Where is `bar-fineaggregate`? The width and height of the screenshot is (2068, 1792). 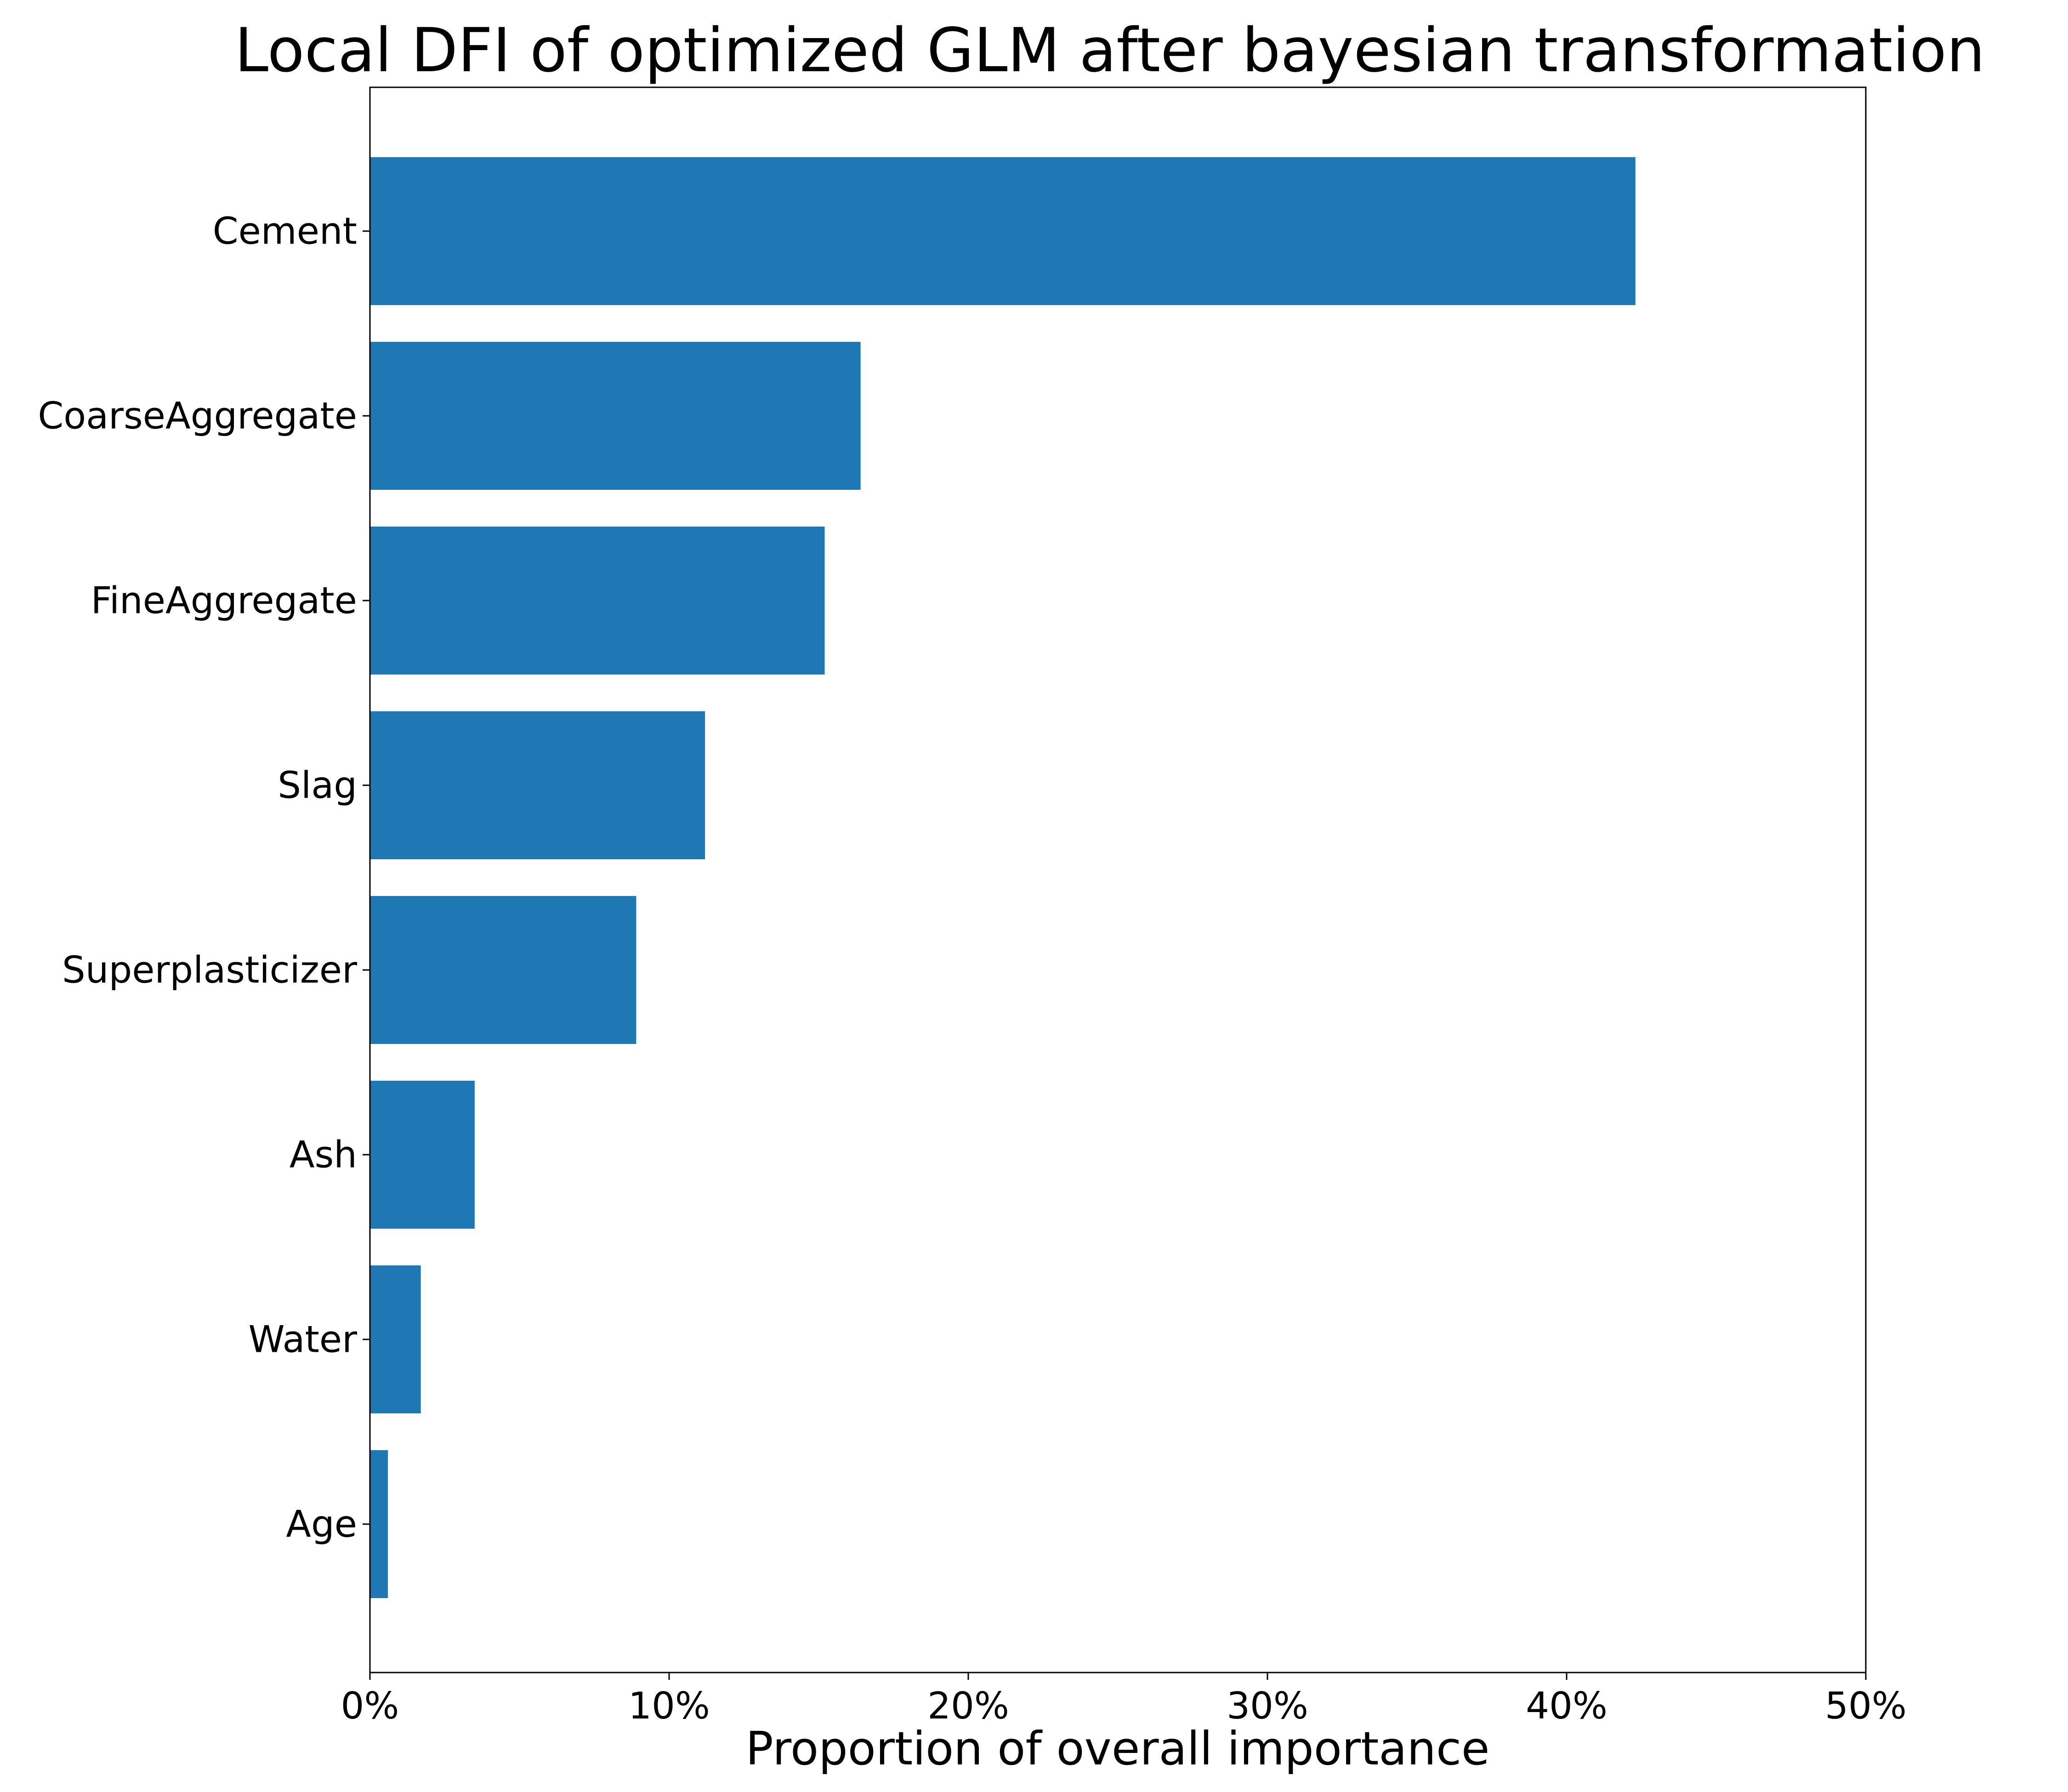
bar-fineaggregate is located at coordinates (597, 601).